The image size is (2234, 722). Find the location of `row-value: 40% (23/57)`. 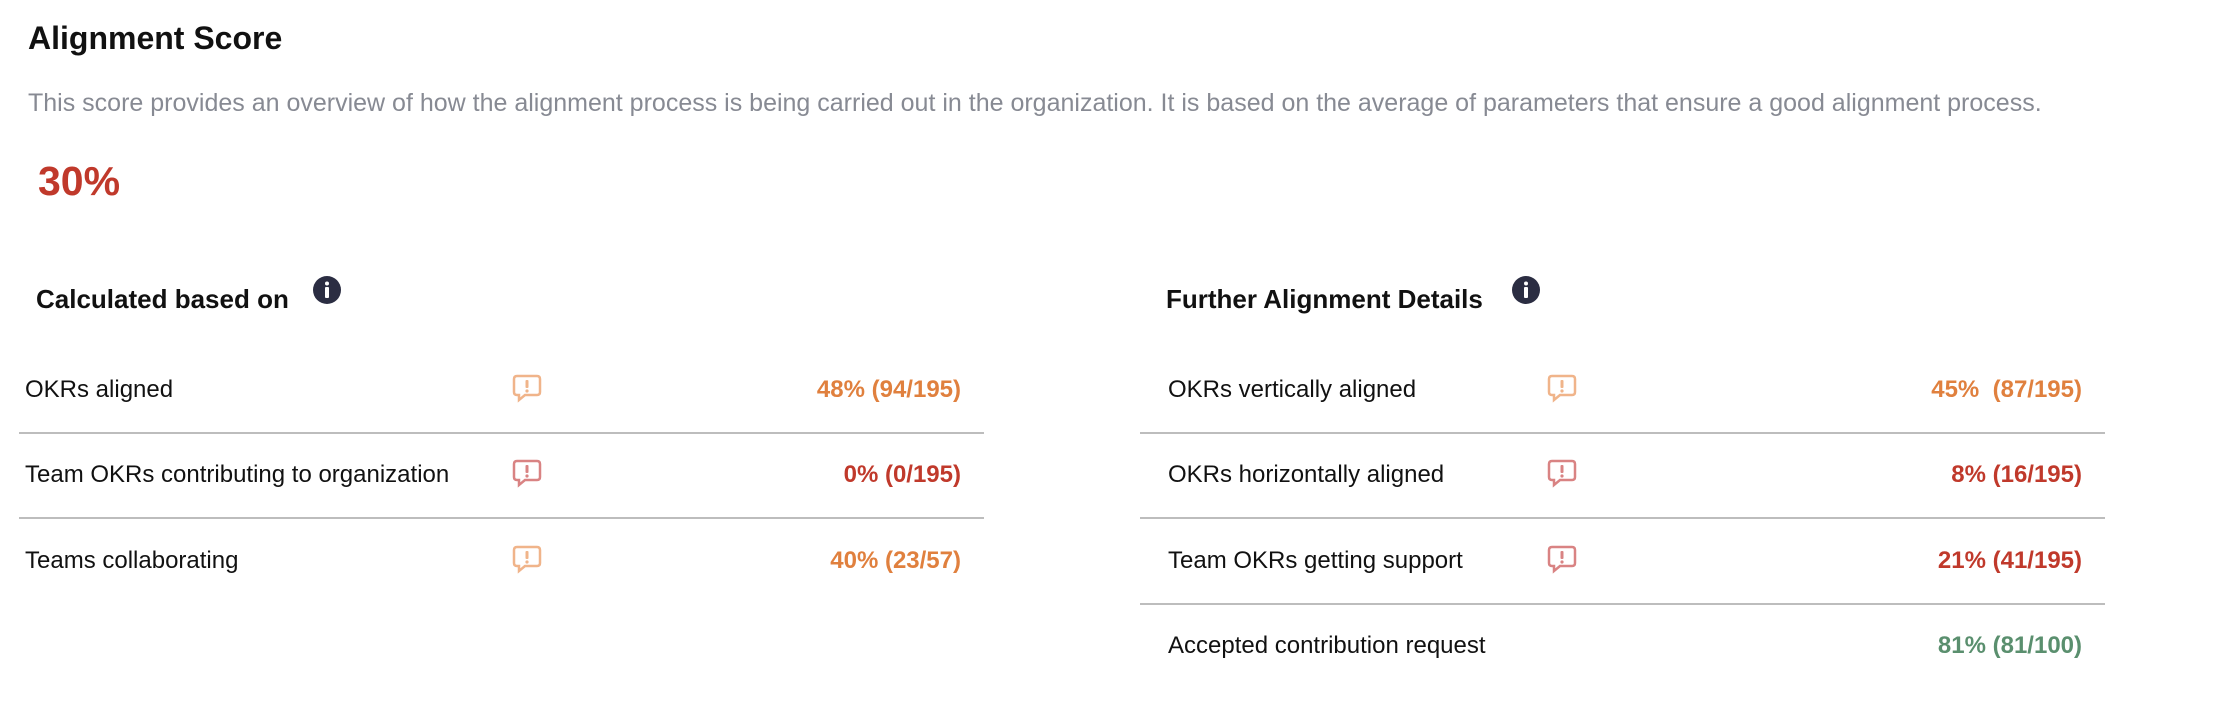

row-value: 40% (23/57) is located at coordinates (895, 560).